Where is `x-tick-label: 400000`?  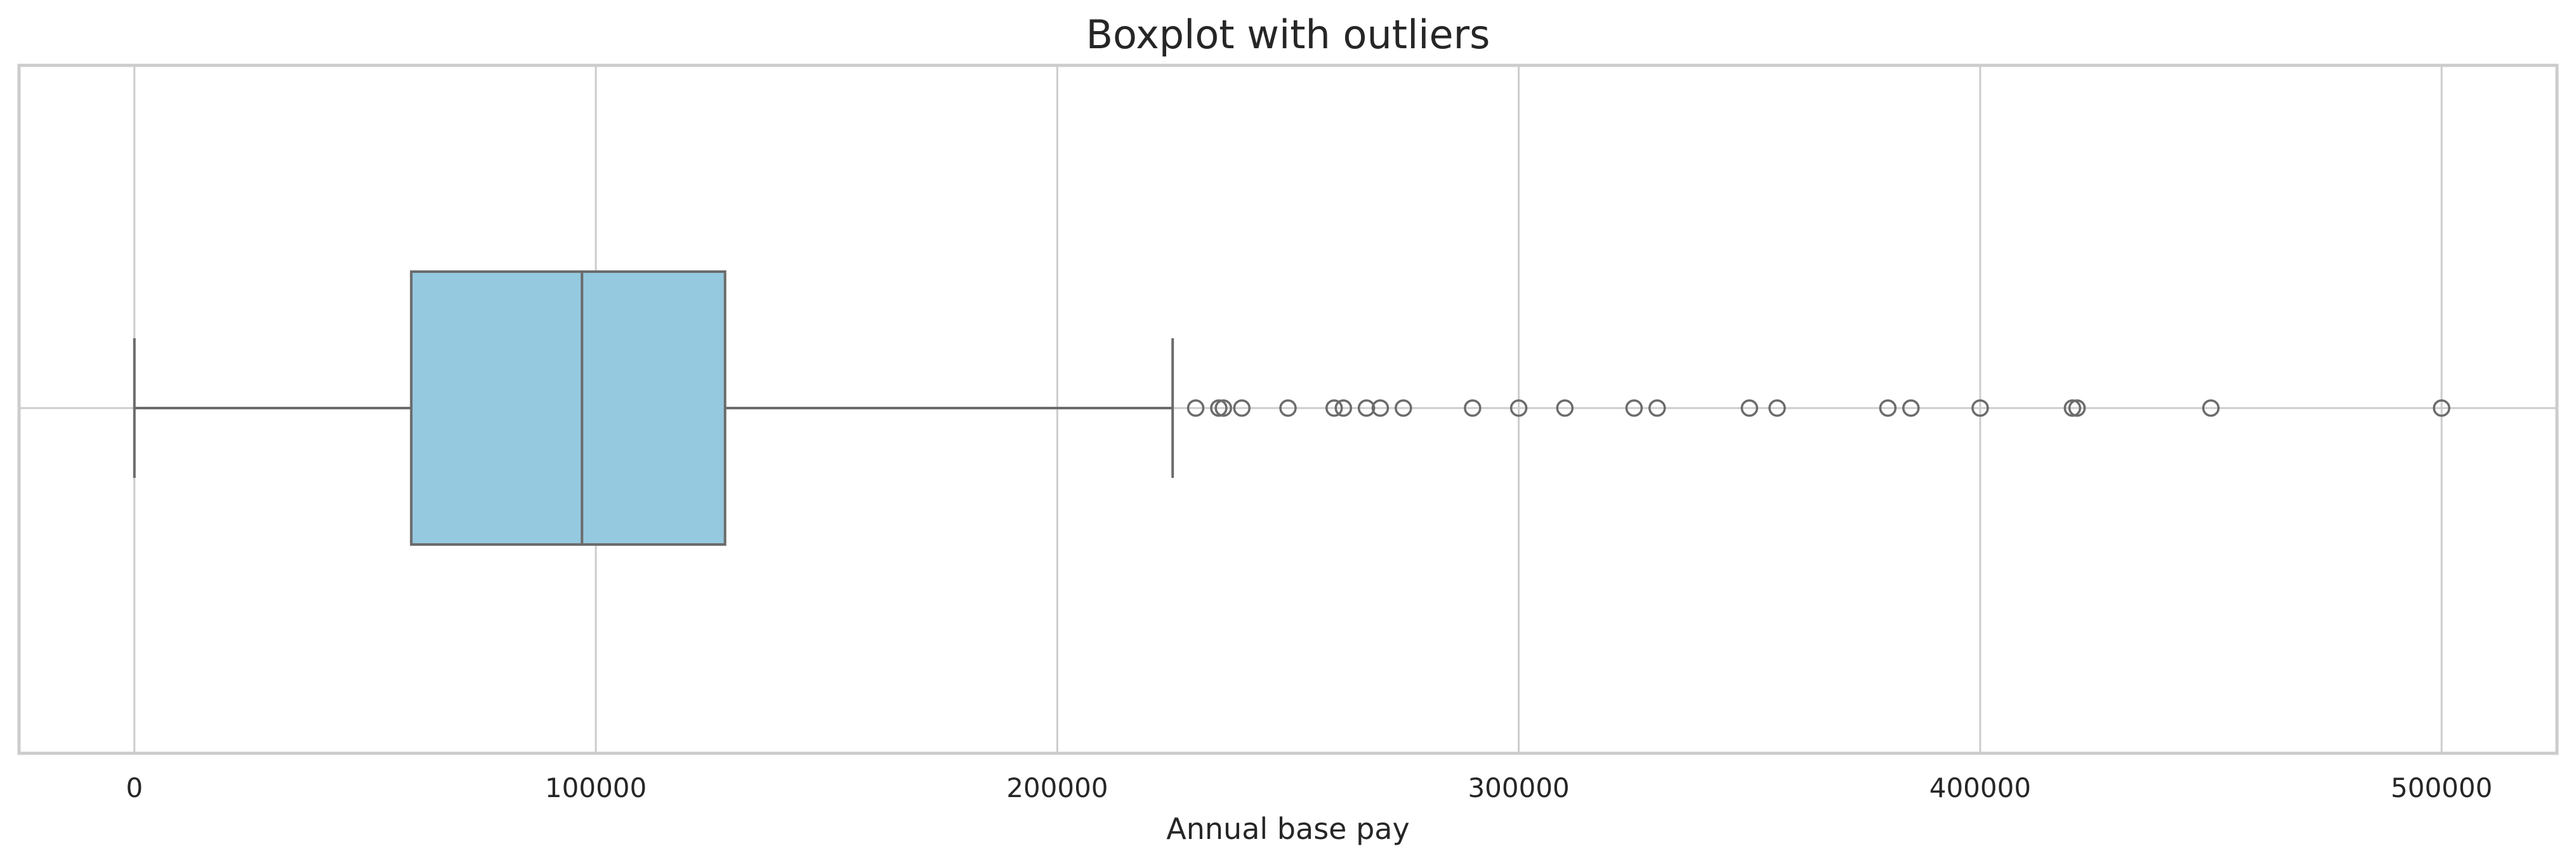 x-tick-label: 400000 is located at coordinates (1980, 787).